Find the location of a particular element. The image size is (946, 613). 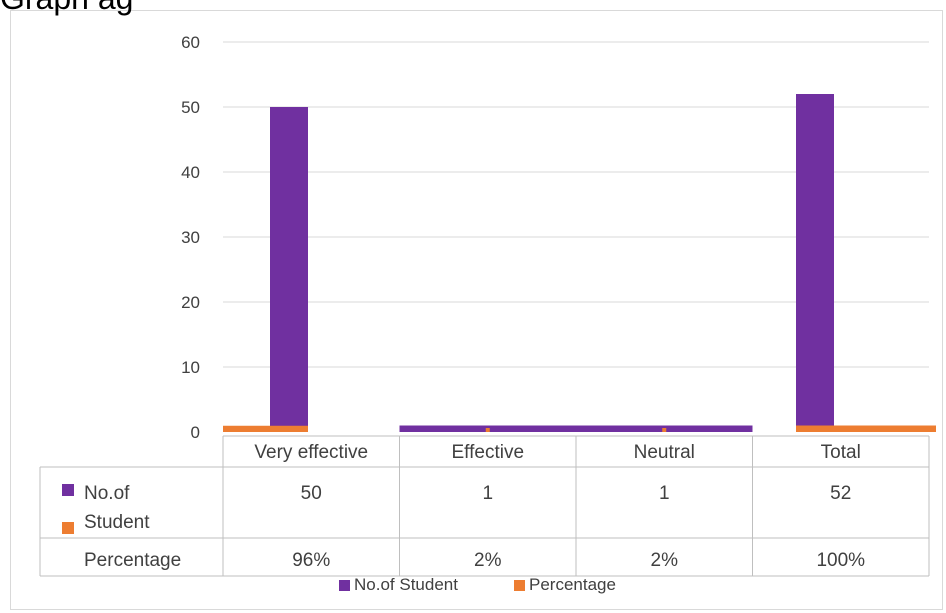

y-tick-label-40: 40 is located at coordinates (190, 172).